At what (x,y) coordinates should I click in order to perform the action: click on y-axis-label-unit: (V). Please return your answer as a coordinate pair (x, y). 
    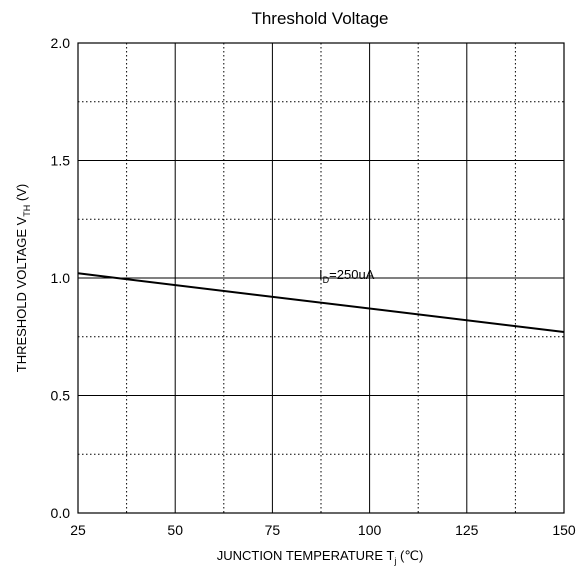
    Looking at the image, I should click on (21, 194).